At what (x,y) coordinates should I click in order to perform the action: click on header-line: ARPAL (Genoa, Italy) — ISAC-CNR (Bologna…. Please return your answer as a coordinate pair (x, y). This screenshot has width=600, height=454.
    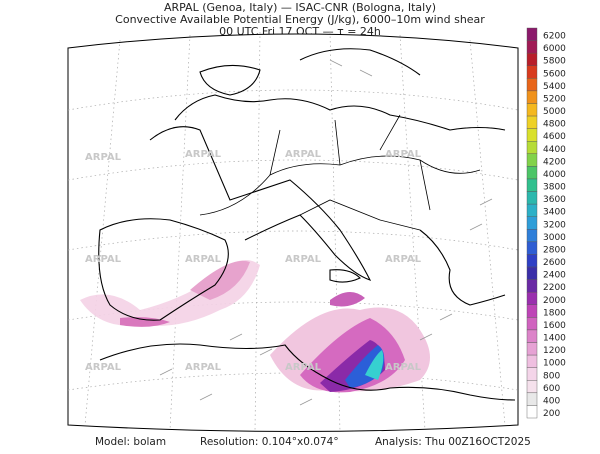
    Looking at the image, I should click on (300, 7).